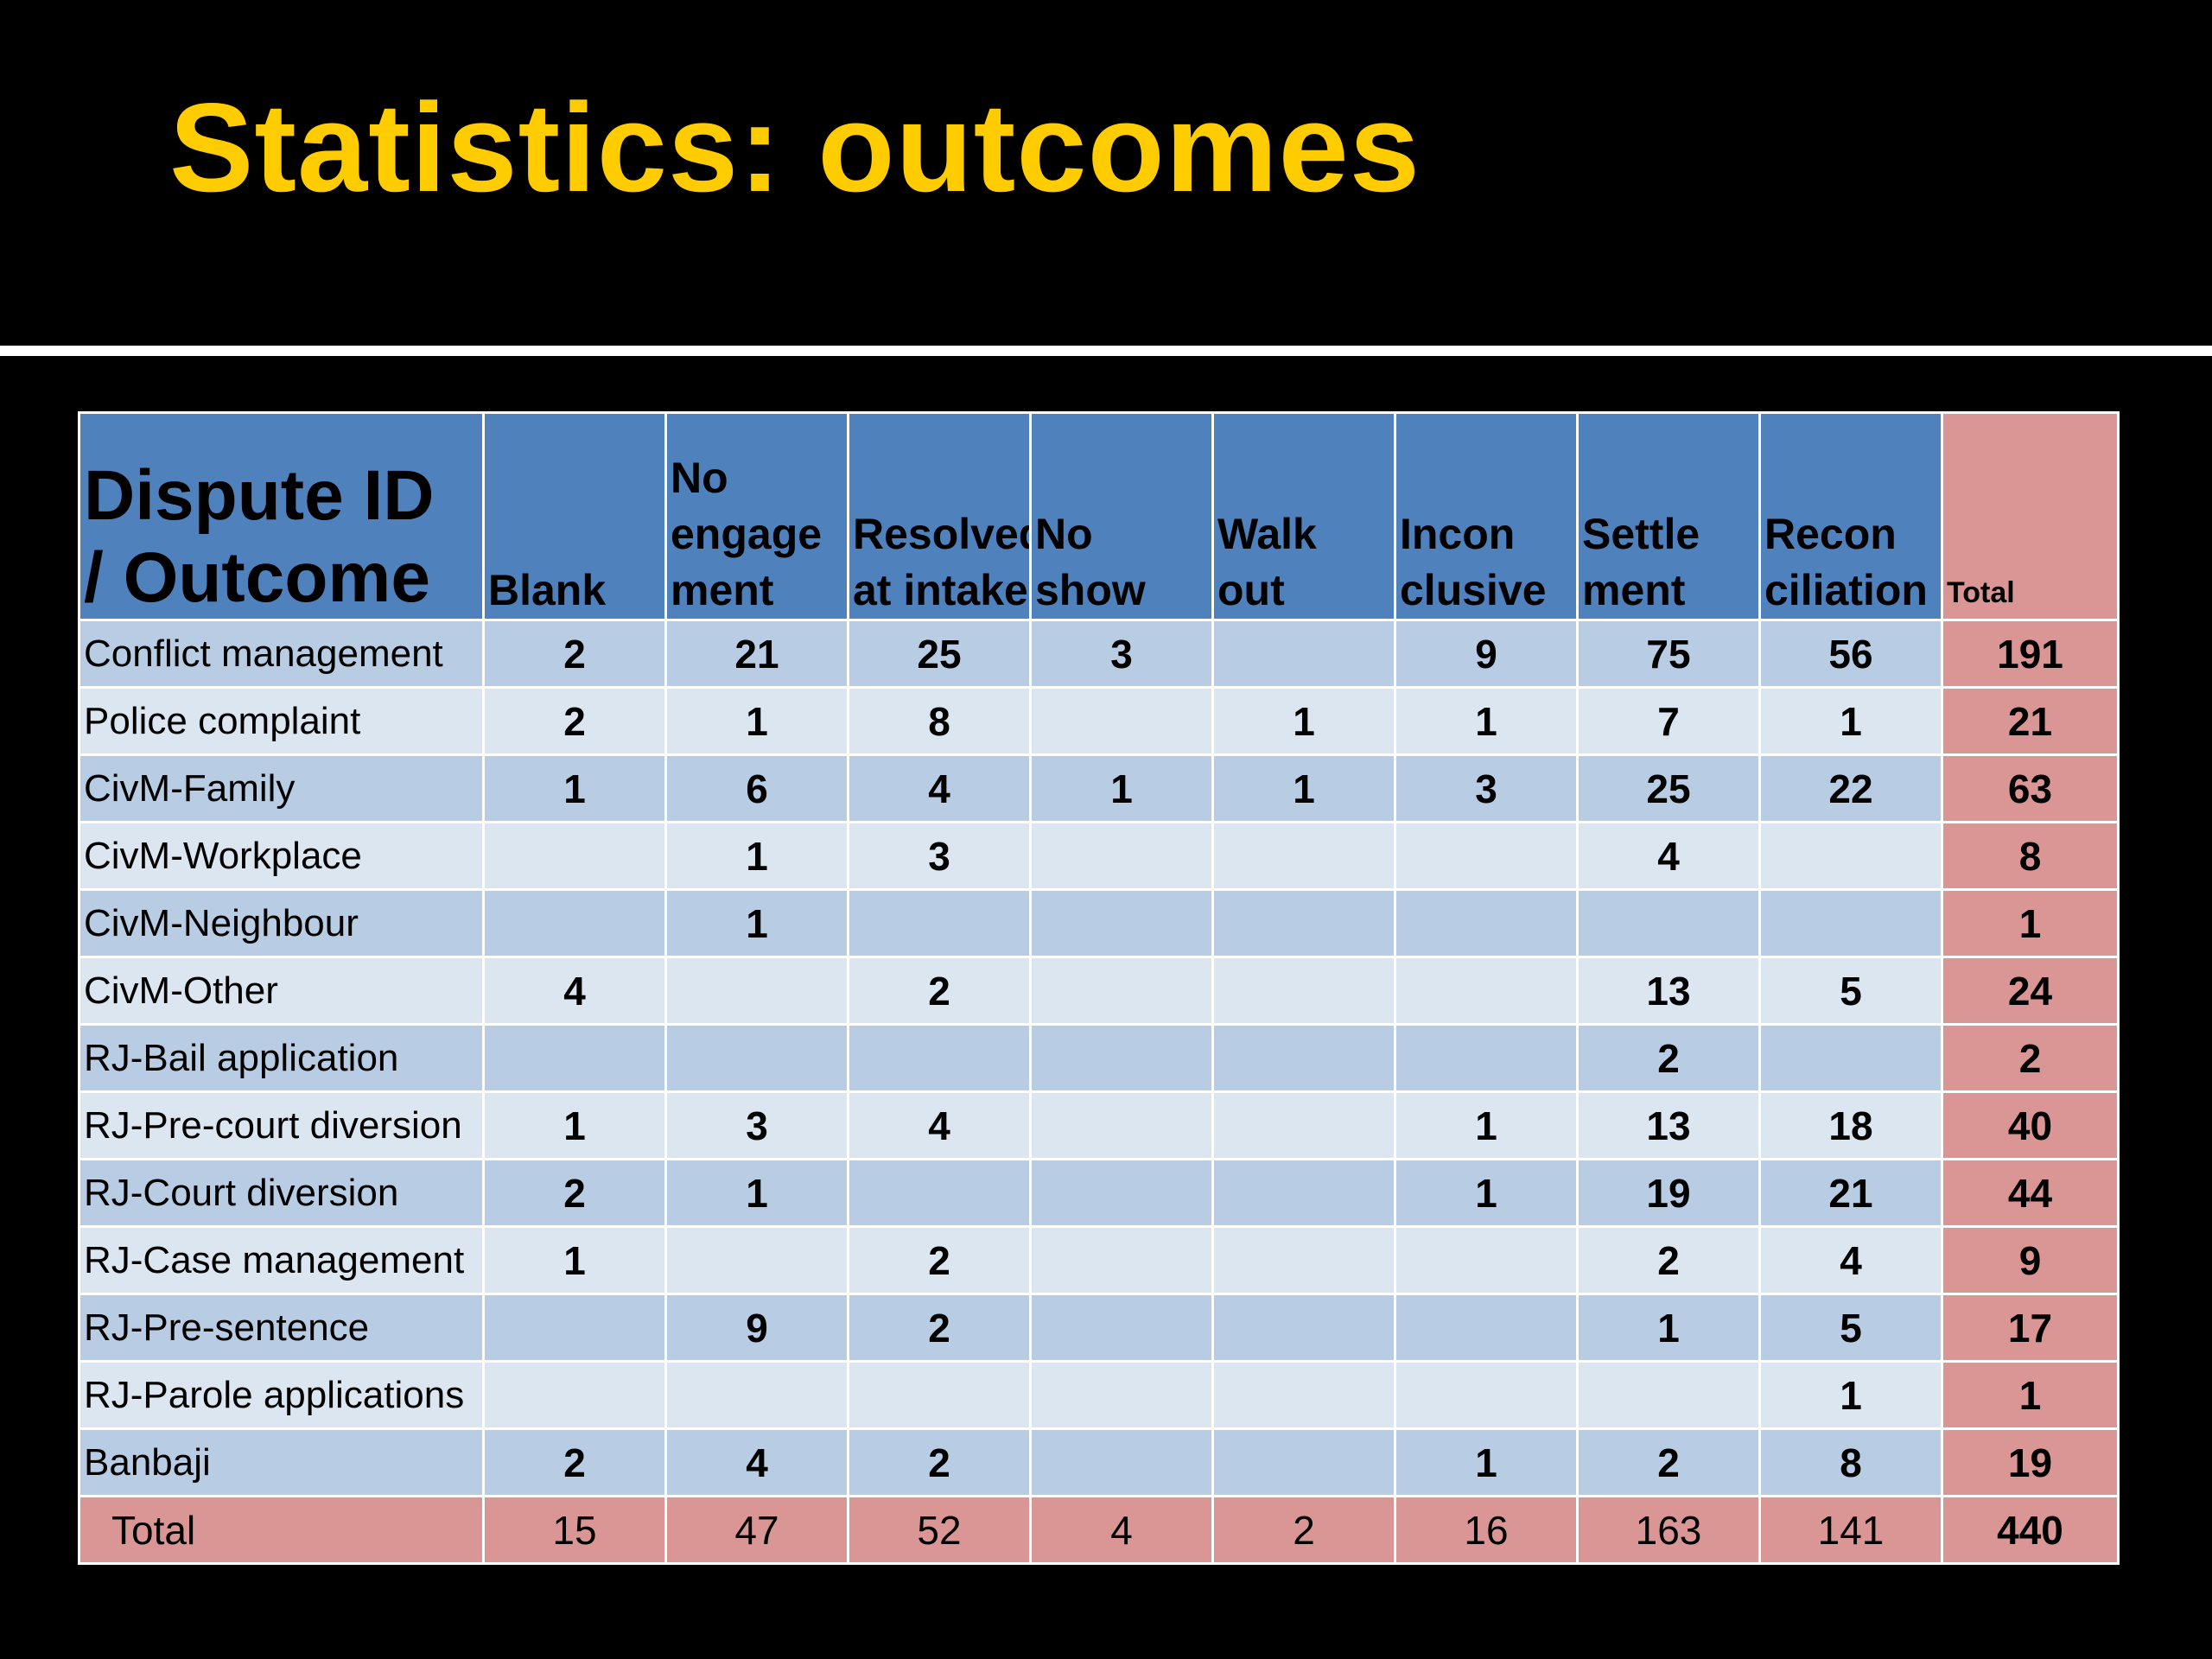 The width and height of the screenshot is (2212, 1659). I want to click on row-label: RJ-Court diversion, so click(281, 1193).